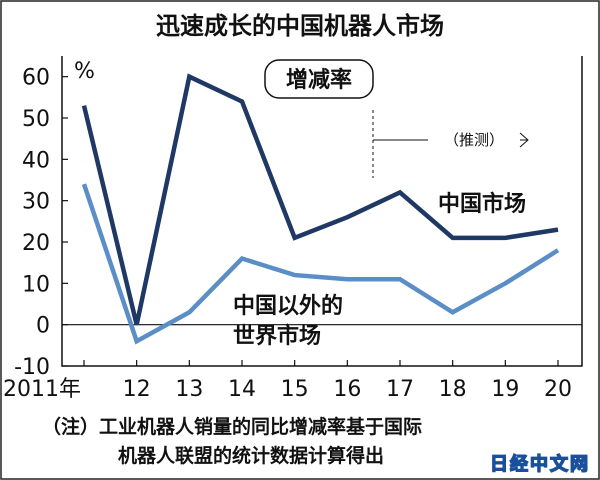 The height and width of the screenshot is (480, 600). I want to click on x-tick-label: 14, so click(242, 389).